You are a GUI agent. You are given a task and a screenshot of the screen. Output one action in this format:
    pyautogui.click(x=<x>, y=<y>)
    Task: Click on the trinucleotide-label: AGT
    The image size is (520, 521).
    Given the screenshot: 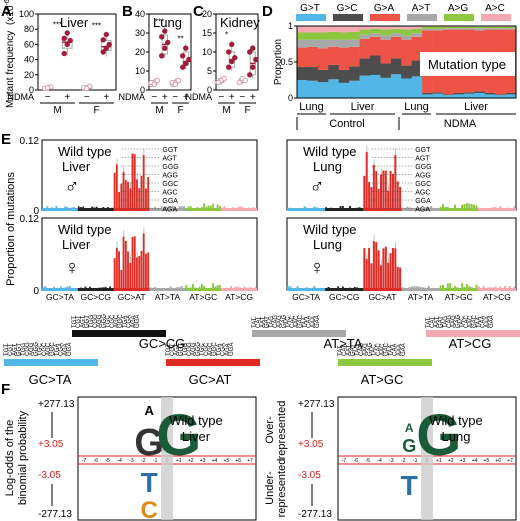 What is the action you would take?
    pyautogui.click(x=15, y=349)
    